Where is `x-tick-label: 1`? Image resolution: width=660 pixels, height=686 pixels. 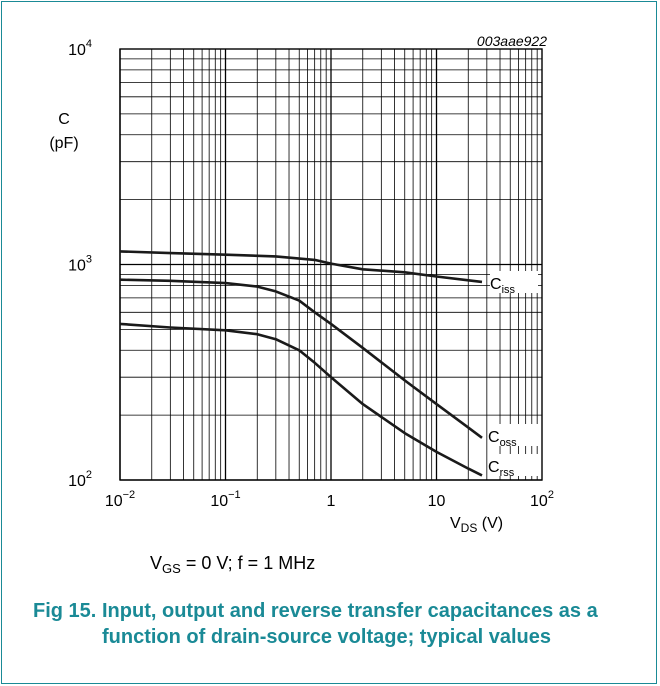 x-tick-label: 1 is located at coordinates (331, 501).